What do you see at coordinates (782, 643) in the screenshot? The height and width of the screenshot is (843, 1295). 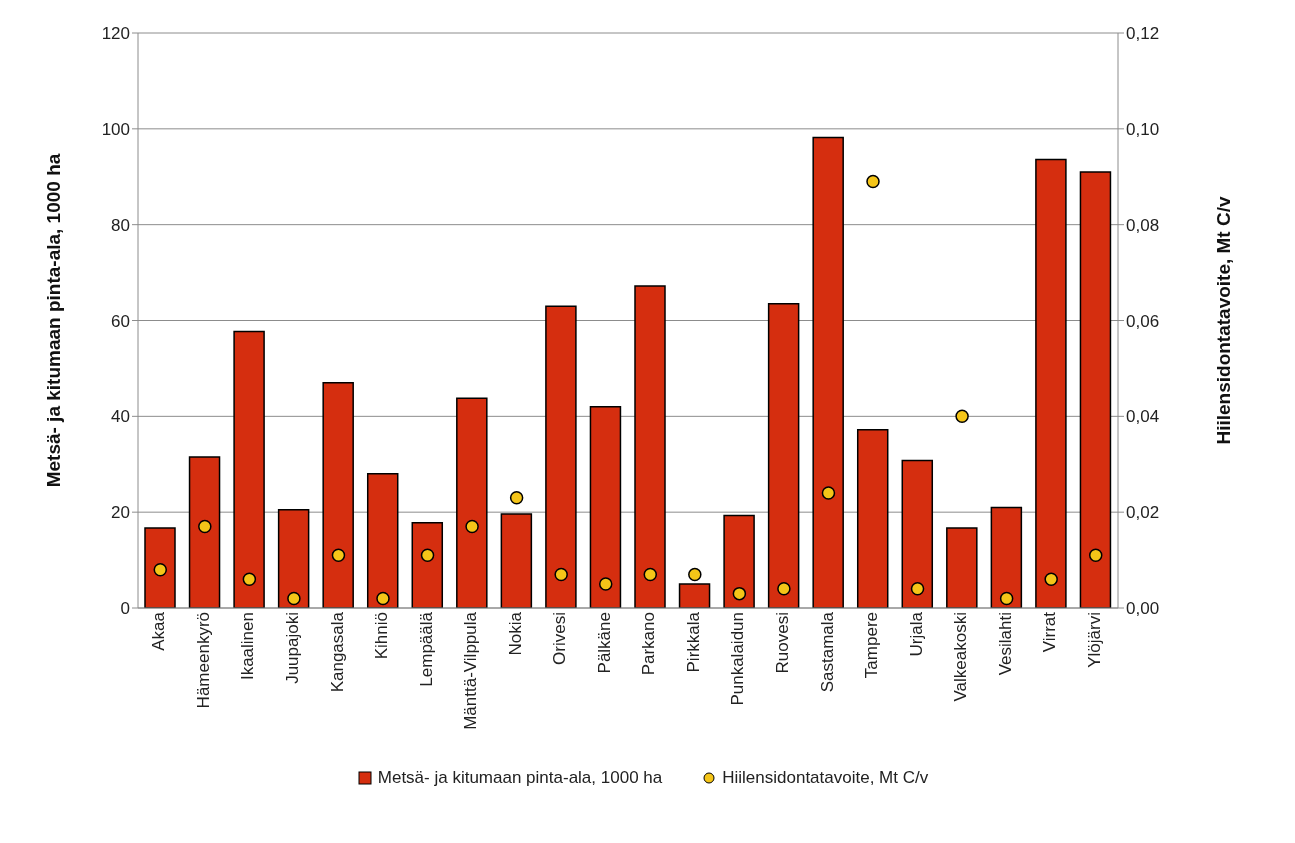 I see `x-tick-label: Ruovesi` at bounding box center [782, 643].